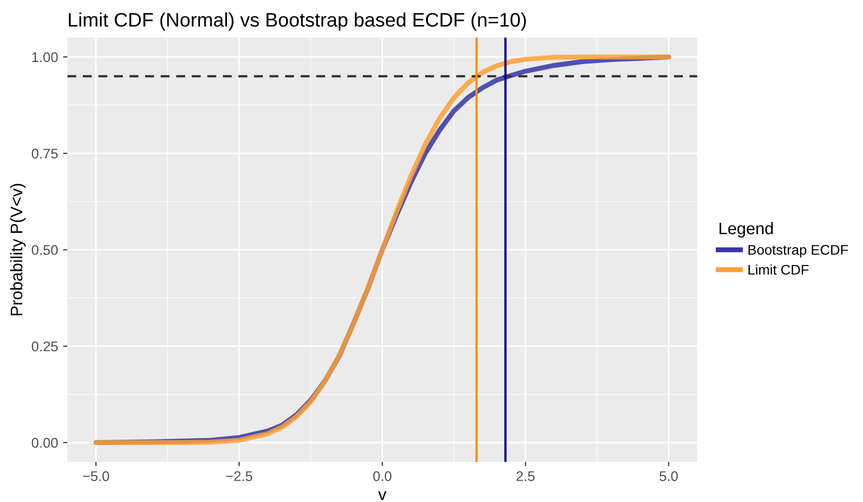 The height and width of the screenshot is (502, 863). I want to click on y-axis-title: Probability P(V<v), so click(18, 250).